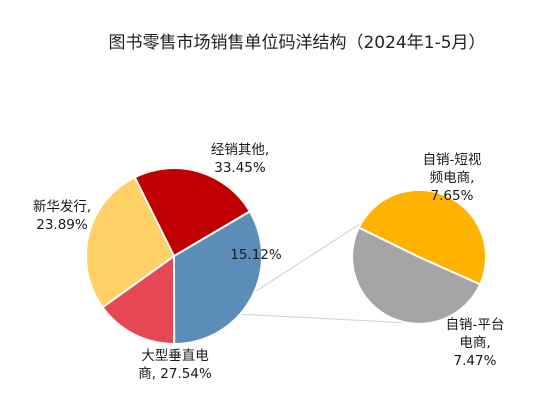 This screenshot has width=557, height=407. What do you see at coordinates (217, 277) in the screenshot?
I see `pie-slice-经销其他` at bounding box center [217, 277].